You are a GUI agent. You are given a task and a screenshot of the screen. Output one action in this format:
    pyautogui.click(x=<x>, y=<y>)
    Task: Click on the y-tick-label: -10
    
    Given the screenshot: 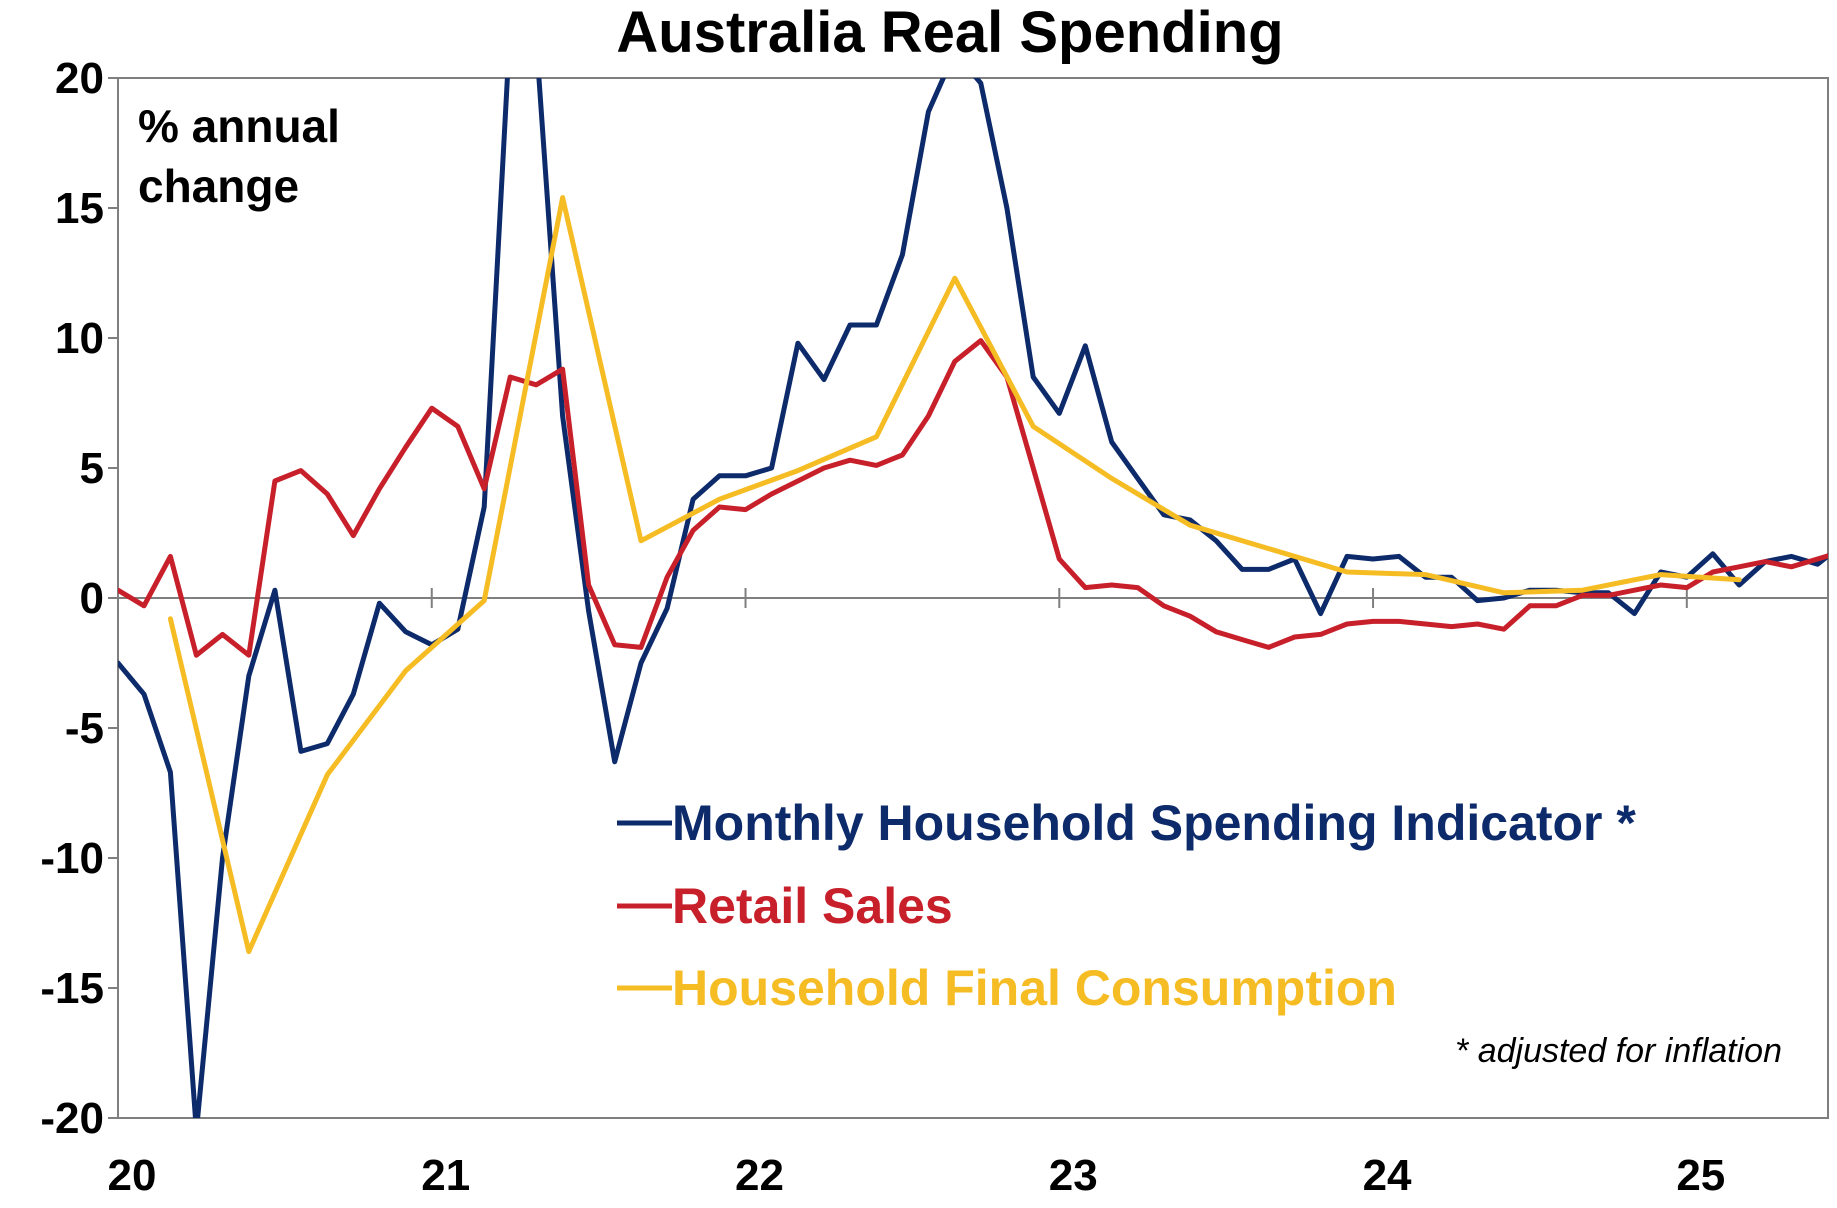 What is the action you would take?
    pyautogui.click(x=72, y=858)
    